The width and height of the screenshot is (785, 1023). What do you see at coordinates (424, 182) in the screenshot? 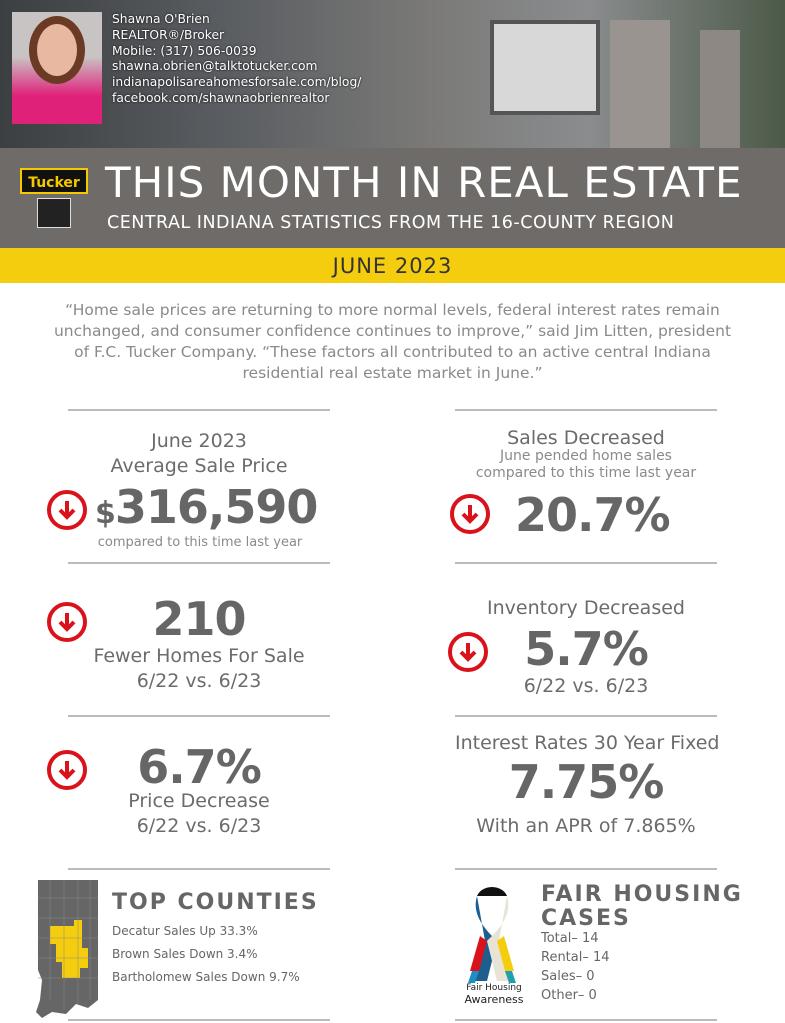
I see `page-title: THIS MONTH IN REAL ESTATE` at bounding box center [424, 182].